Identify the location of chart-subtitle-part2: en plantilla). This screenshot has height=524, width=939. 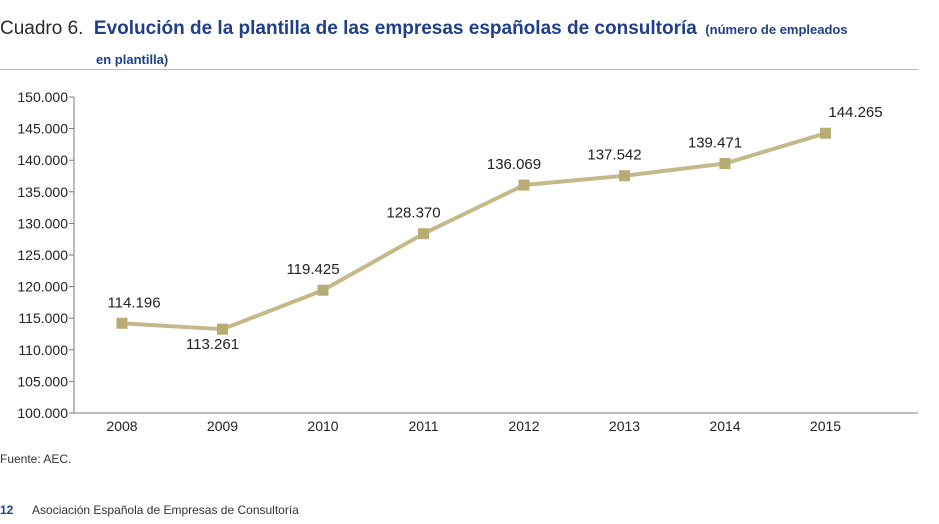
(132, 59).